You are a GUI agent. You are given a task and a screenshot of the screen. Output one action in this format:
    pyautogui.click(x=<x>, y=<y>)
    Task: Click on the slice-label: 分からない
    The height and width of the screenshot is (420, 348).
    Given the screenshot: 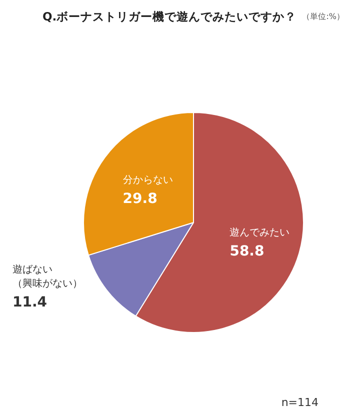 What is the action you would take?
    pyautogui.click(x=147, y=180)
    